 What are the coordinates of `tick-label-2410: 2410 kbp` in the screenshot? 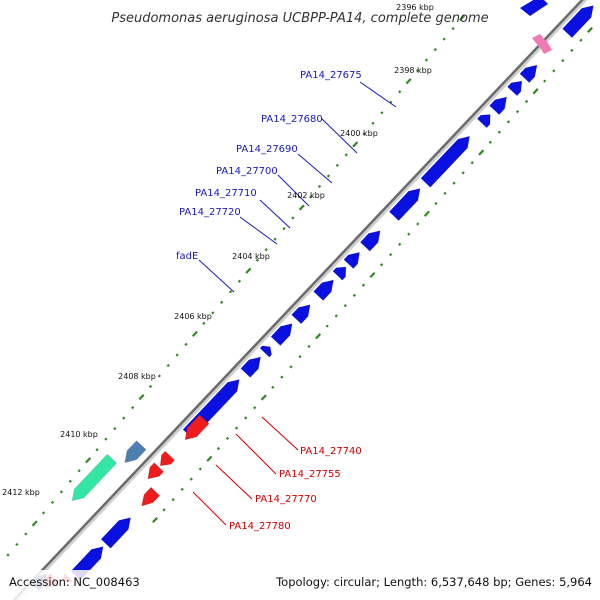 It's located at (79, 434).